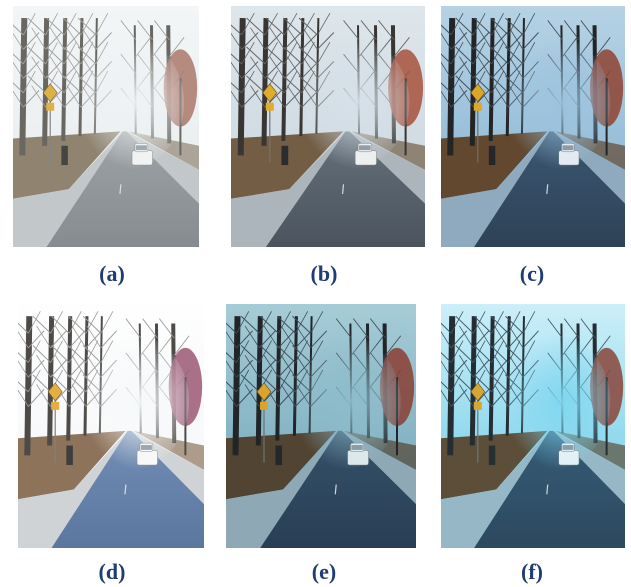  I want to click on panel-a-label: (a), so click(112, 273).